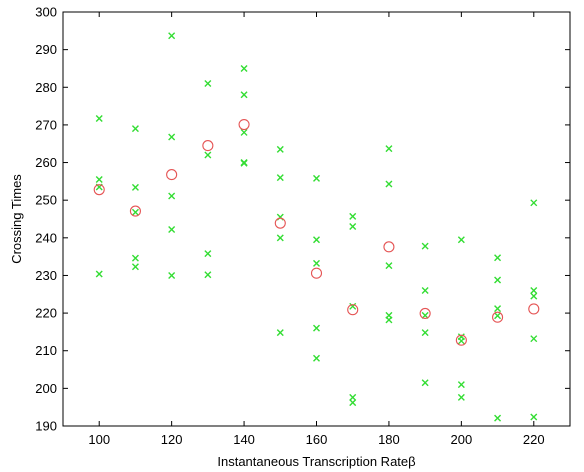 This screenshot has width=584, height=472. Describe the element at coordinates (317, 439) in the screenshot. I see `x-tick-label: 160` at that location.